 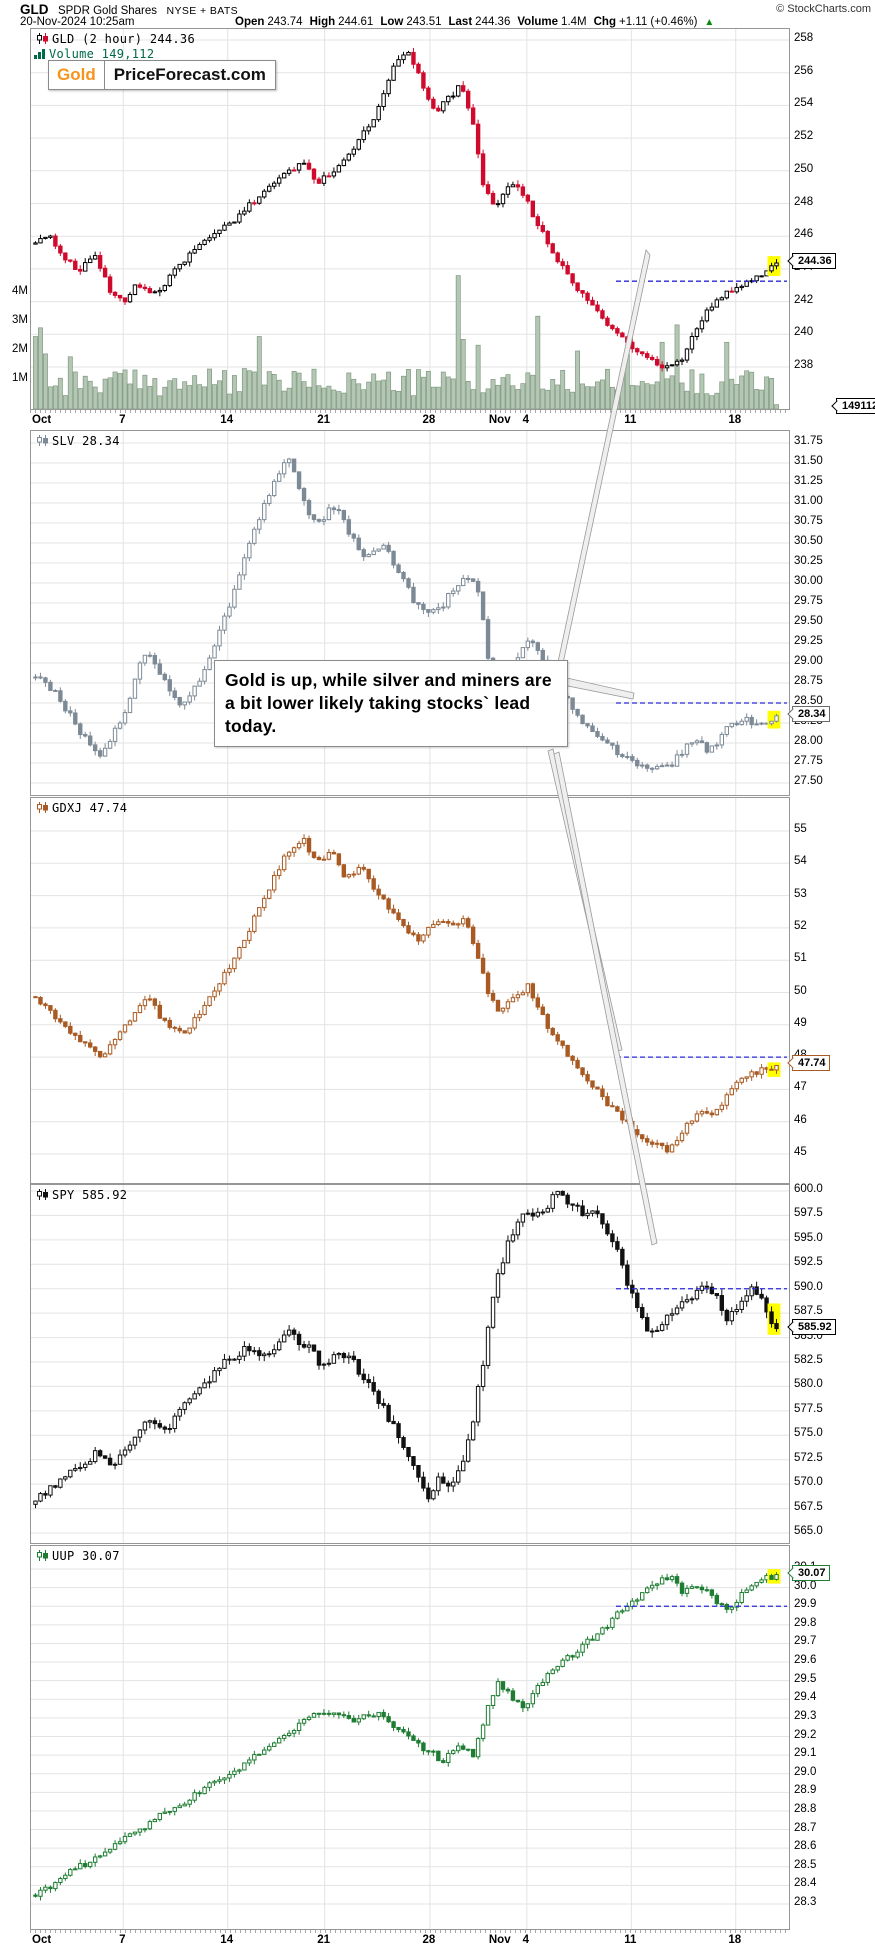 What do you see at coordinates (805, 1864) in the screenshot?
I see `y-axis-tick-label: 28.5` at bounding box center [805, 1864].